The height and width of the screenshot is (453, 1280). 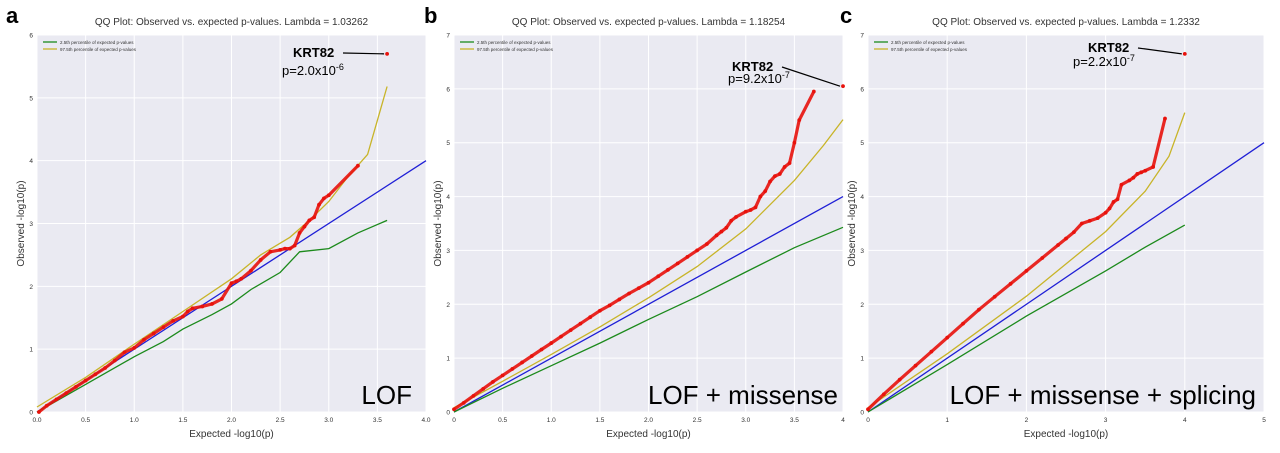 What do you see at coordinates (425, 420) in the screenshot?
I see `x-tick-label: 4.0` at bounding box center [425, 420].